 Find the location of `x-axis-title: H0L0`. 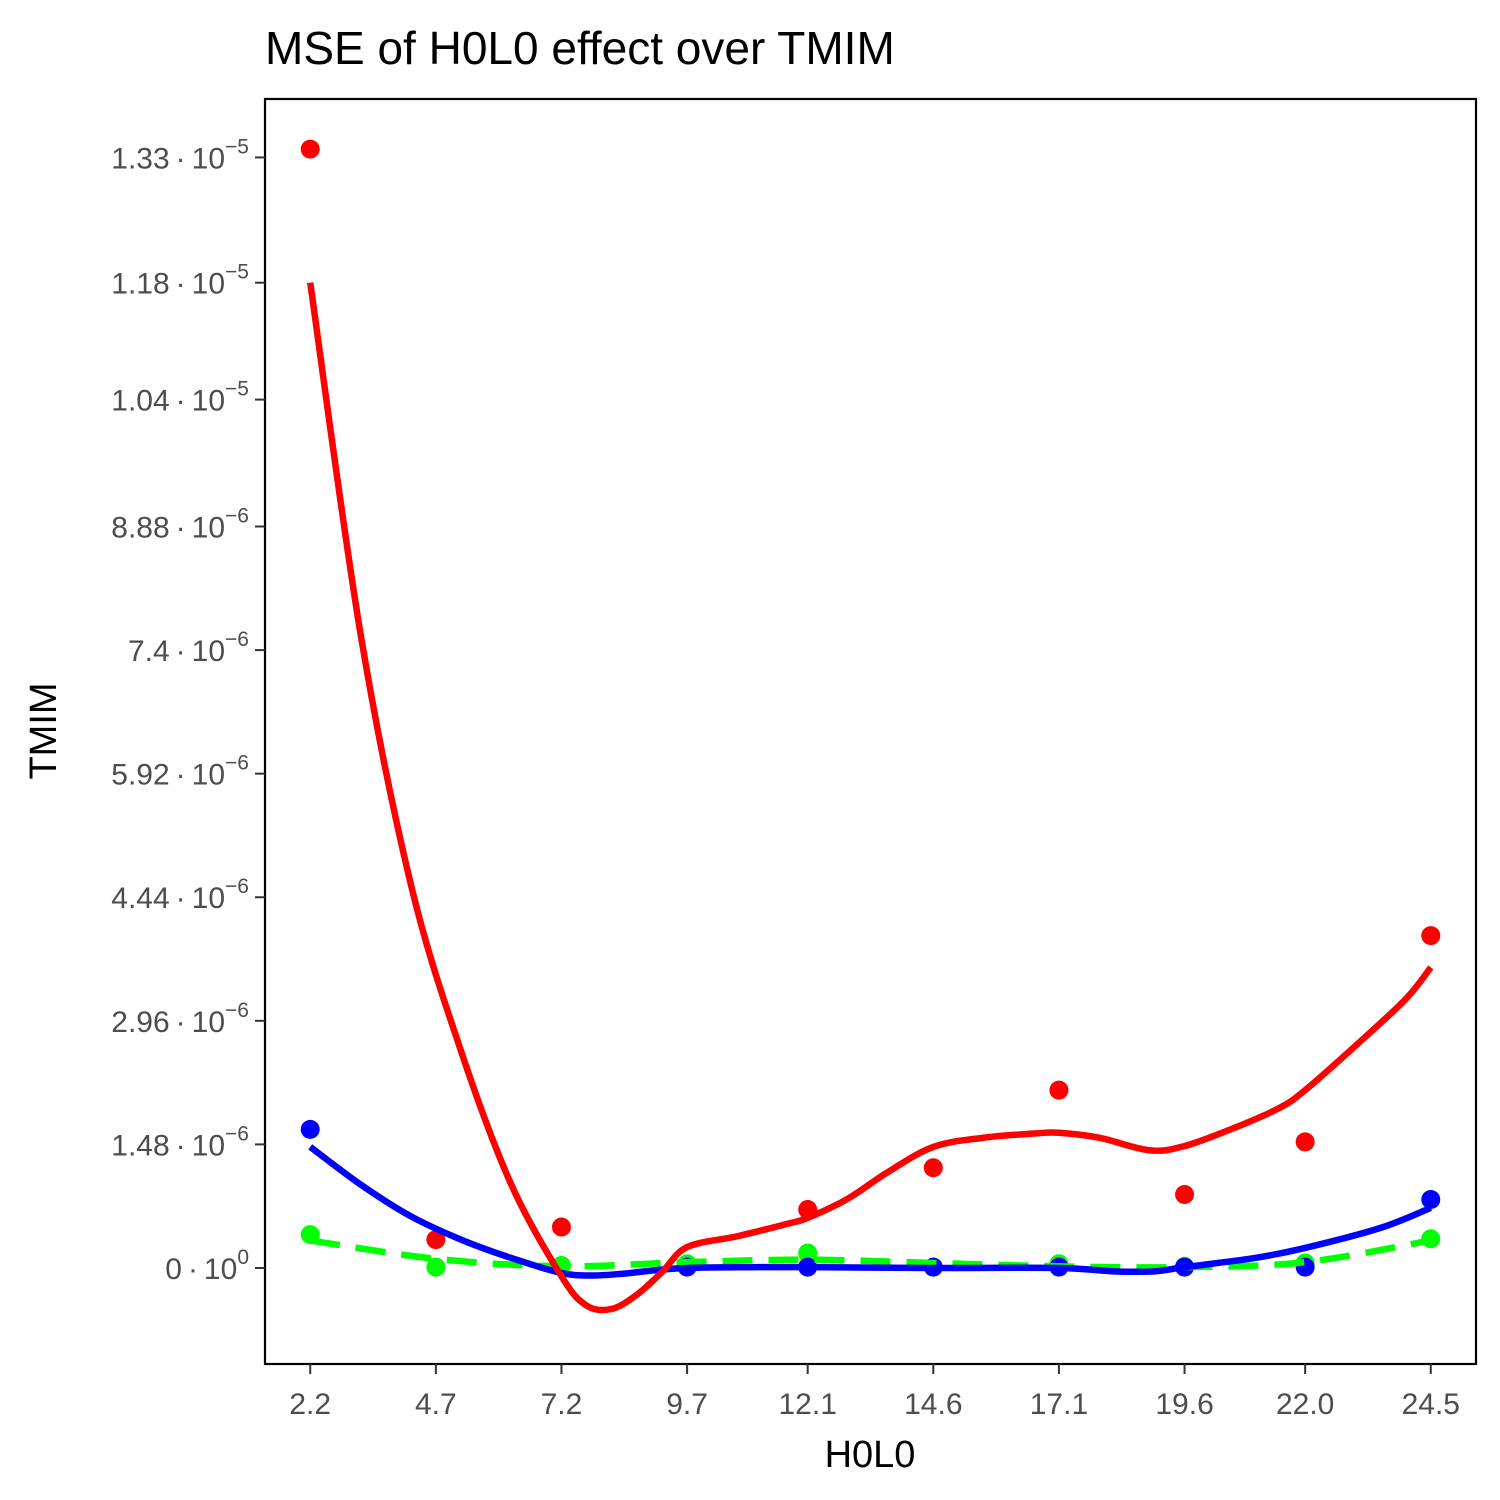

x-axis-title: H0L0 is located at coordinates (870, 1455).